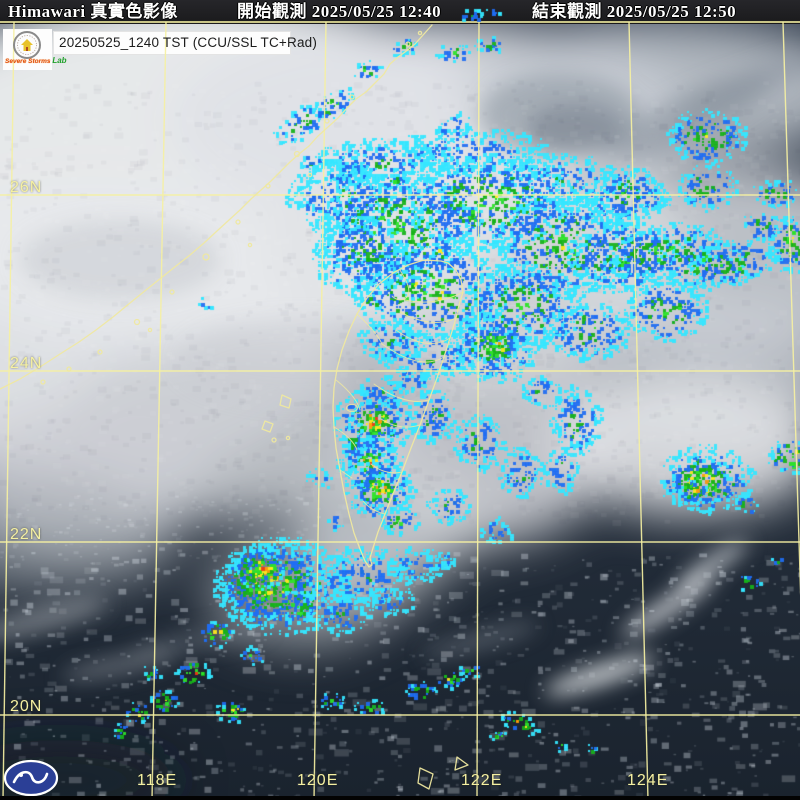  Describe the element at coordinates (172, 43) in the screenshot. I see `info-box` at that location.